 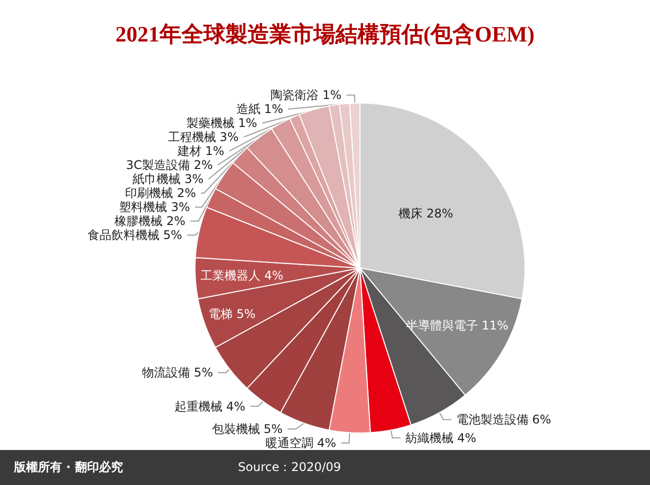 I want to click on slice-label: 紙巾機械 3%, so click(x=168, y=179).